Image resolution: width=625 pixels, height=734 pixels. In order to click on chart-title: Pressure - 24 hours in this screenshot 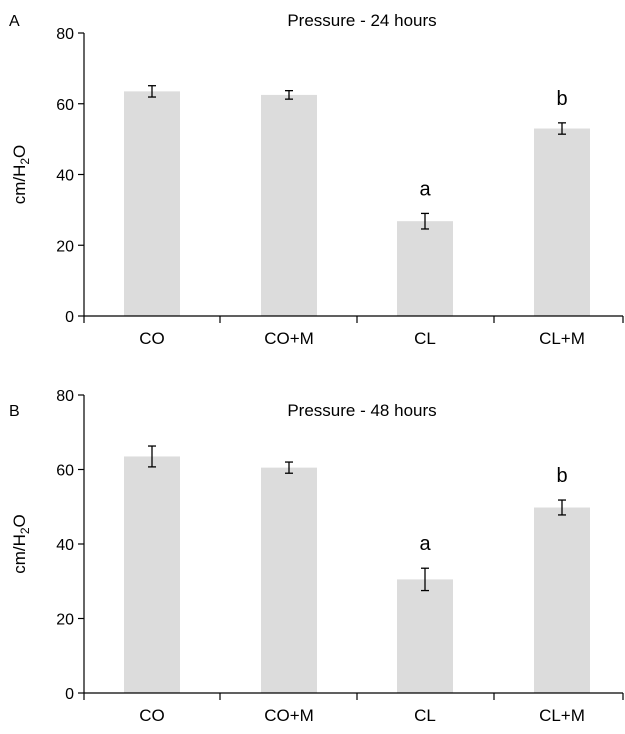, I will do `click(361, 20)`.